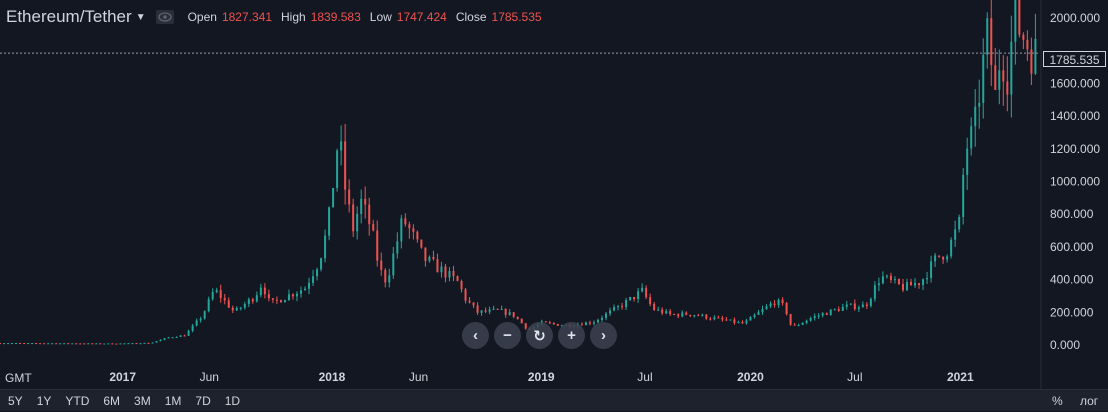 This screenshot has height=412, width=1108. Describe the element at coordinates (1057, 401) in the screenshot. I see `percent-scale-button: %` at that location.